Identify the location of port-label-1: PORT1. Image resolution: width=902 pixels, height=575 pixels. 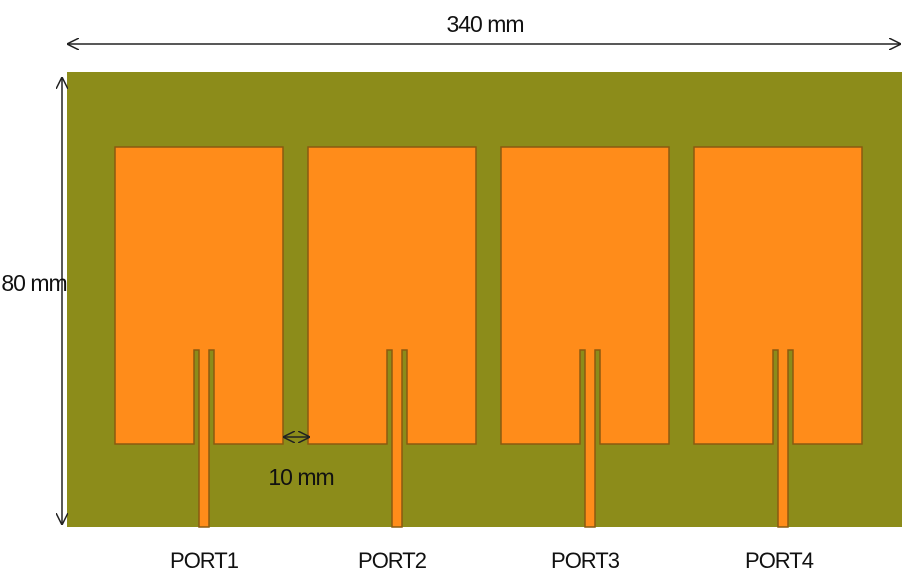
(204, 560).